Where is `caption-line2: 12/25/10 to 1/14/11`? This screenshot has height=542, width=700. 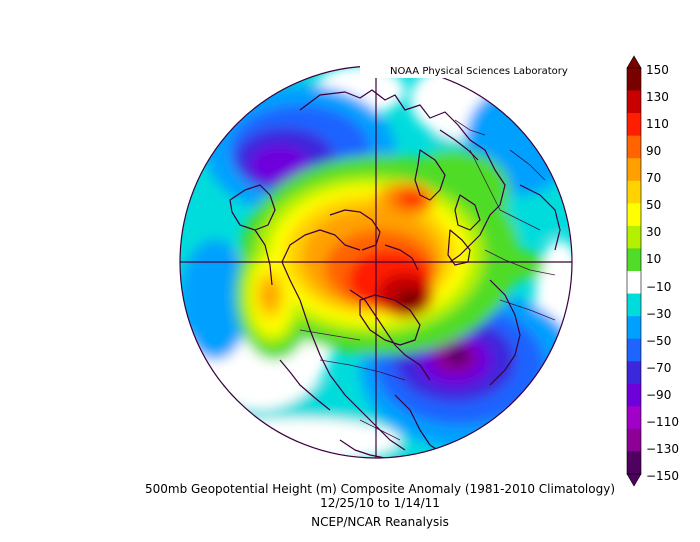
caption-line2: 12/25/10 to 1/14/11 is located at coordinates (380, 503).